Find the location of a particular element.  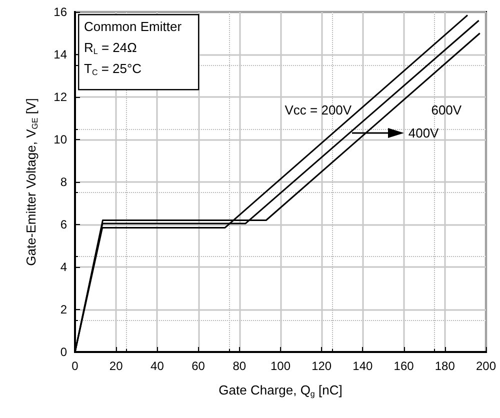

x-tick-label: 0 is located at coordinates (75, 366).